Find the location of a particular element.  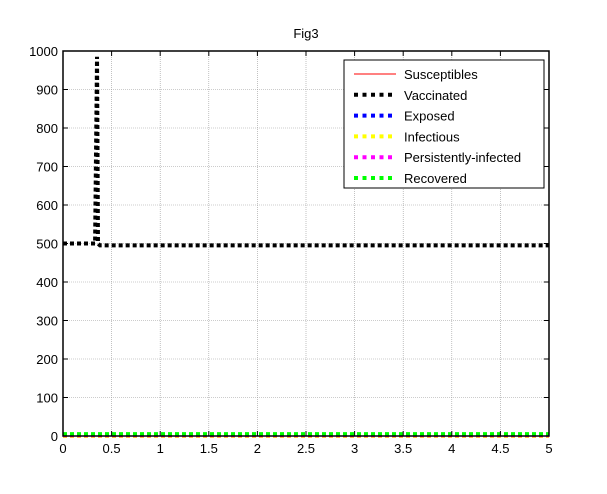

x-tick-label: 1 is located at coordinates (160, 448).